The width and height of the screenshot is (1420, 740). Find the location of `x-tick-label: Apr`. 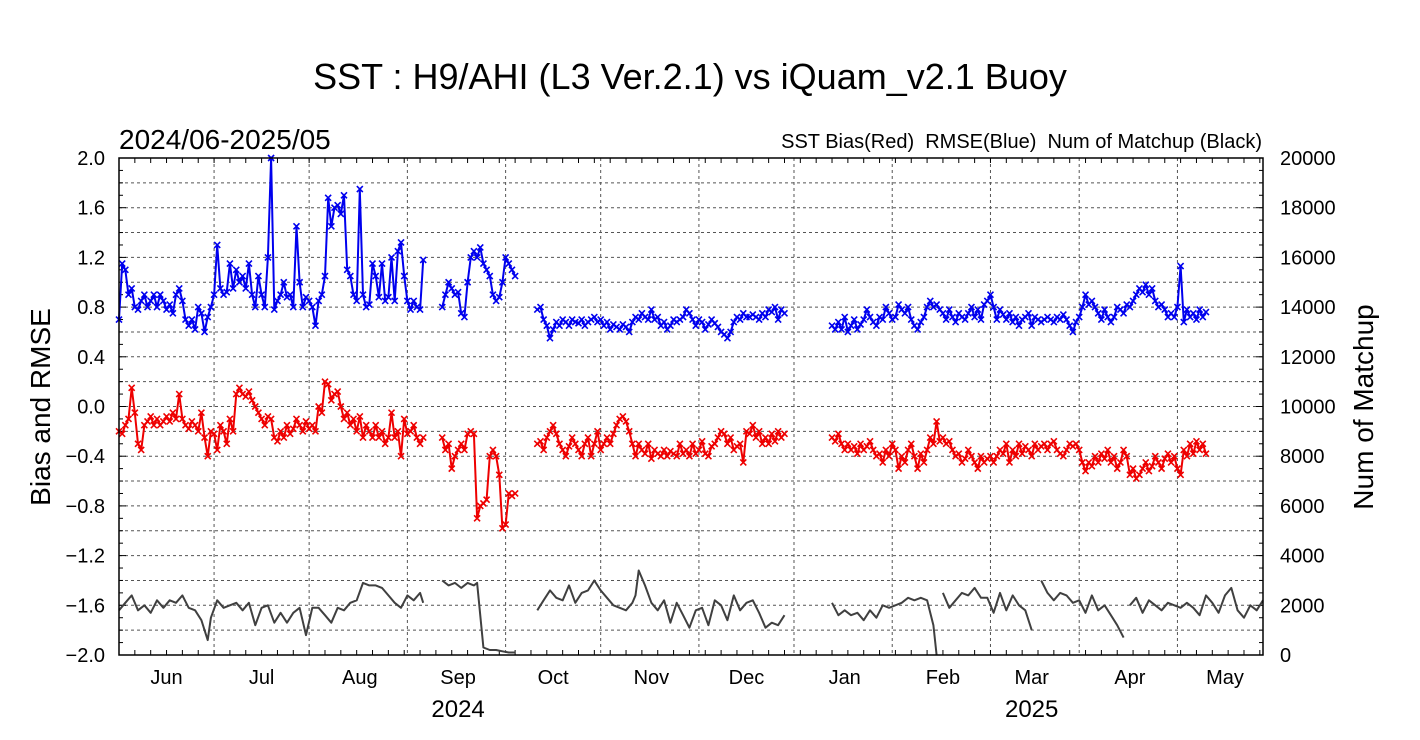

x-tick-label: Apr is located at coordinates (1129, 678).